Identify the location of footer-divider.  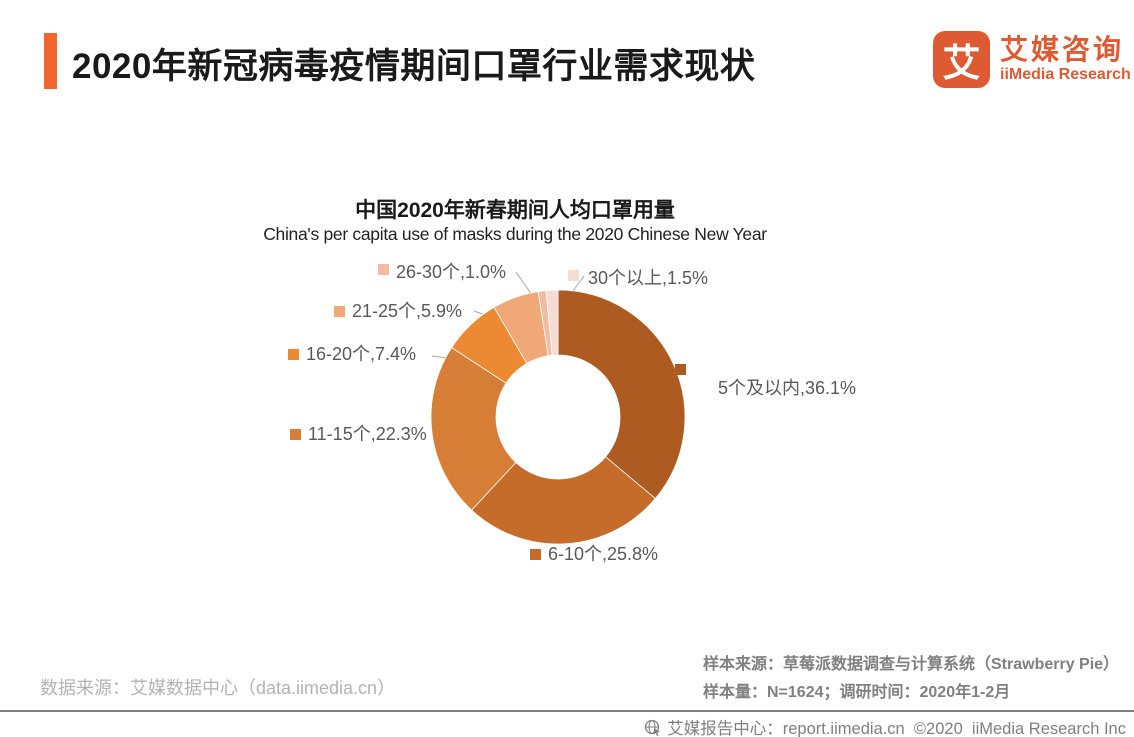
(567, 711).